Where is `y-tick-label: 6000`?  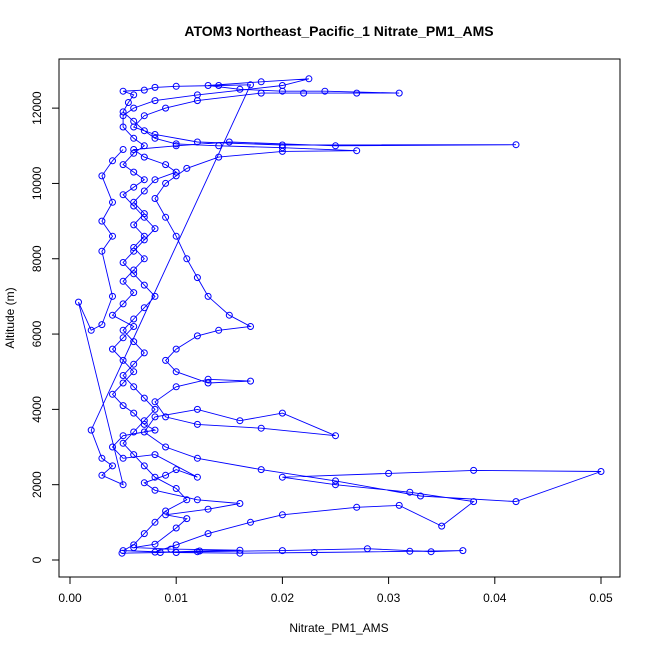
y-tick-label: 6000 is located at coordinates (37, 333).